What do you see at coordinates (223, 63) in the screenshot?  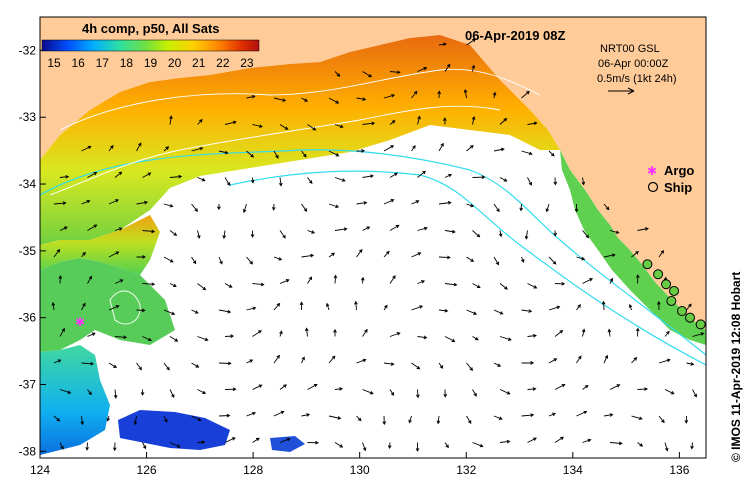 I see `colorbar-tick-label: 22` at bounding box center [223, 63].